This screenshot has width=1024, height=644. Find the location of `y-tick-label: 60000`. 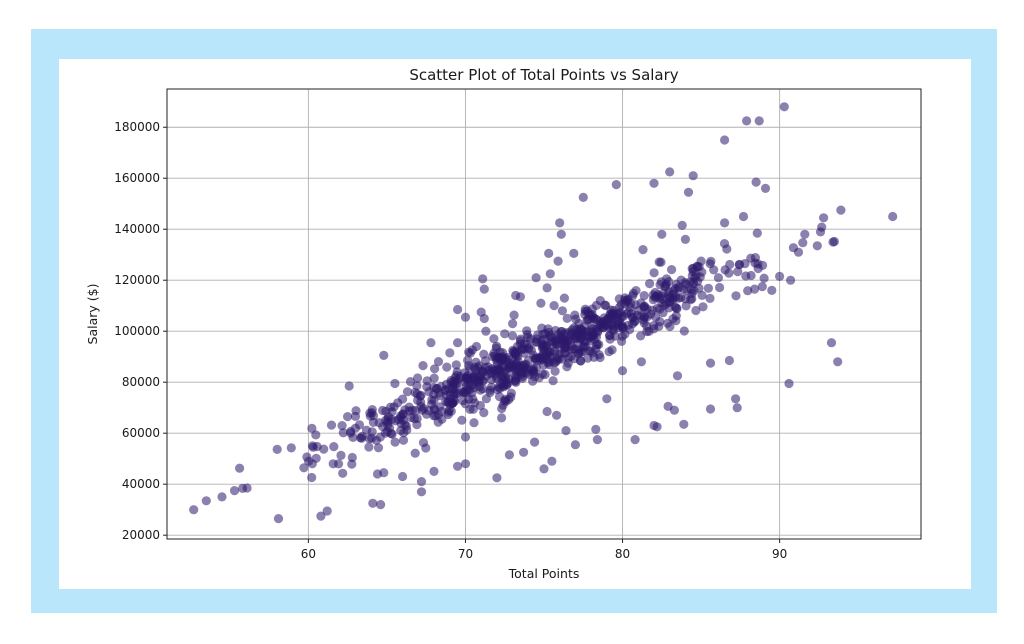

y-tick-label: 60000 is located at coordinates (141, 433).